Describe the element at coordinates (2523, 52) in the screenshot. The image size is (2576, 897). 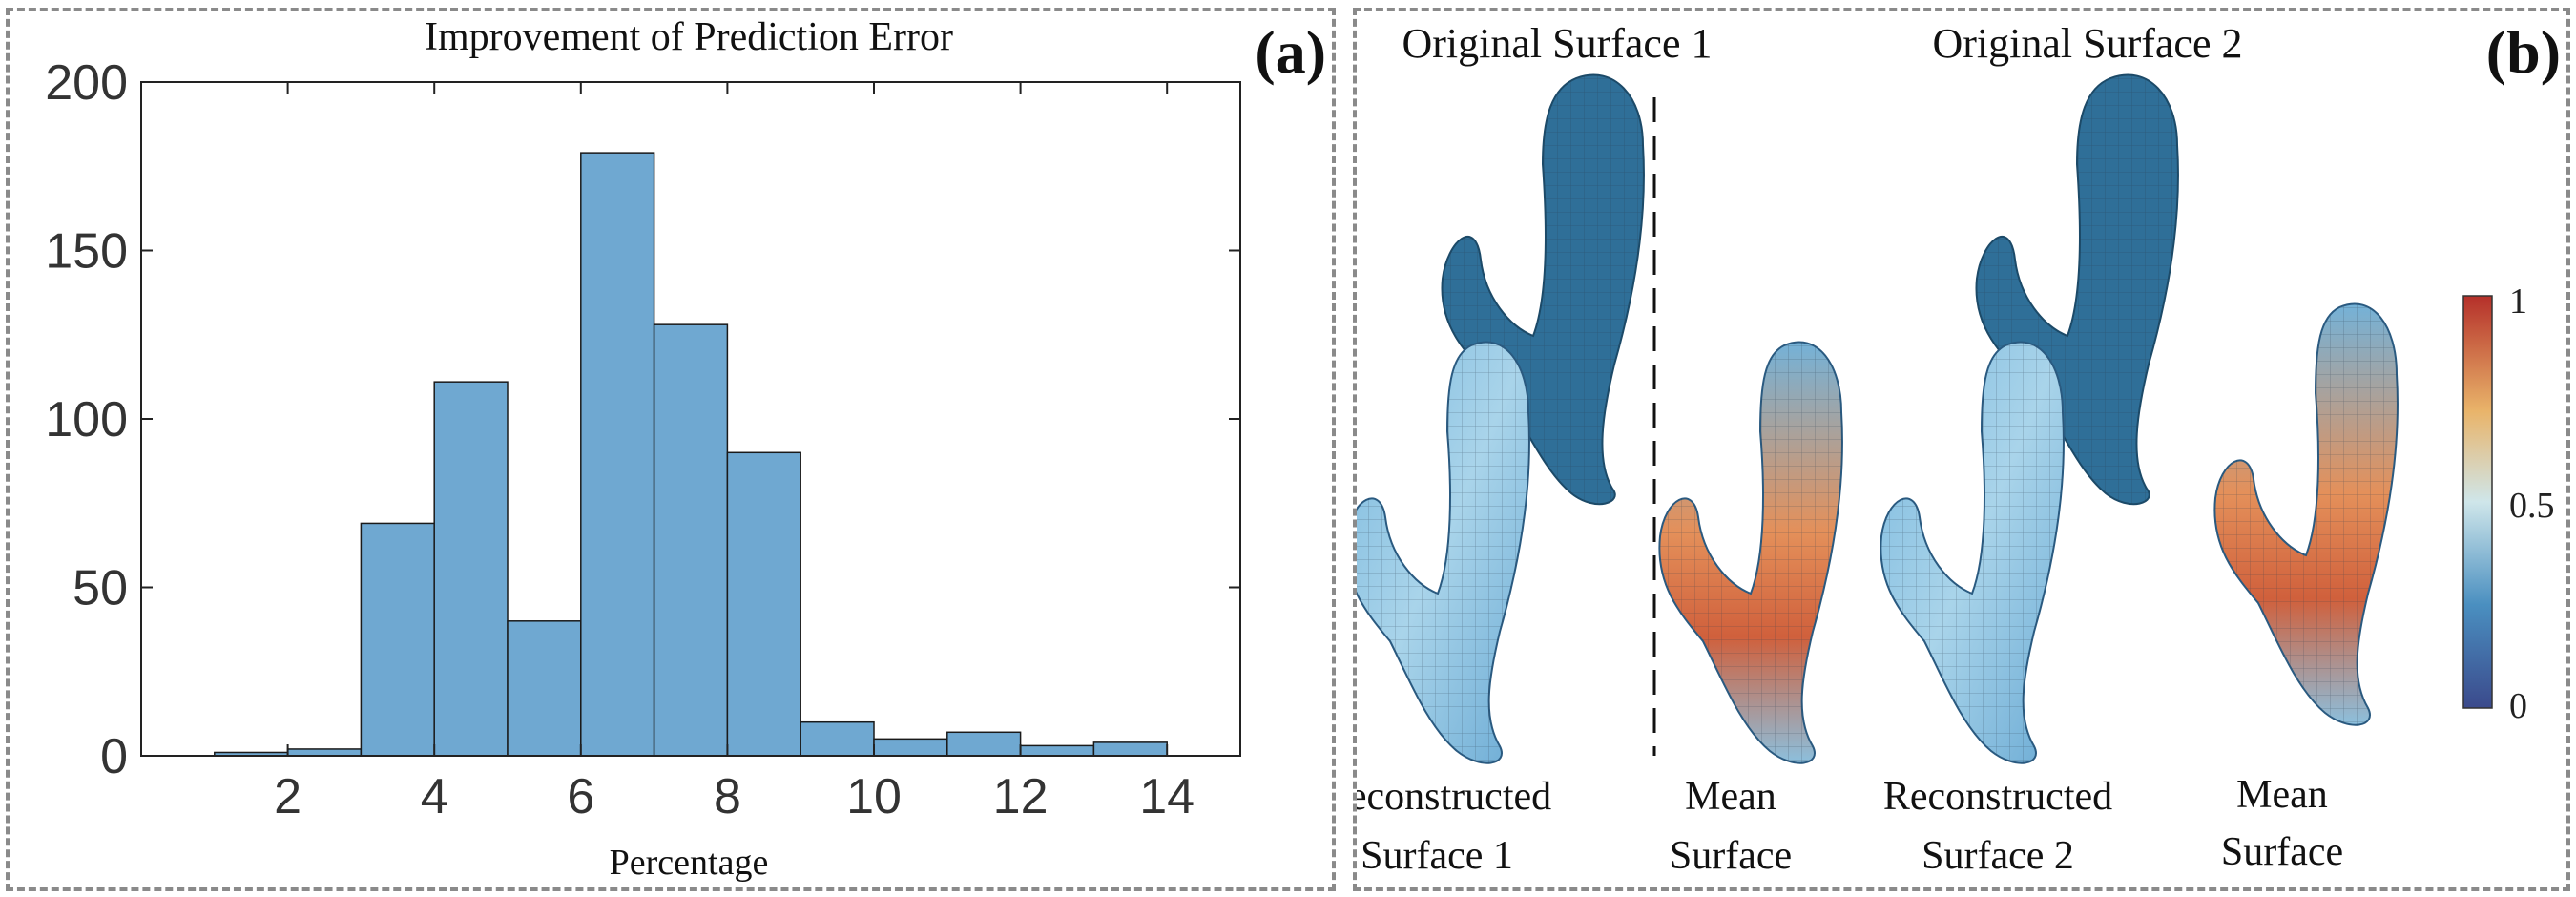
I see `panel-label-b: (b)` at that location.